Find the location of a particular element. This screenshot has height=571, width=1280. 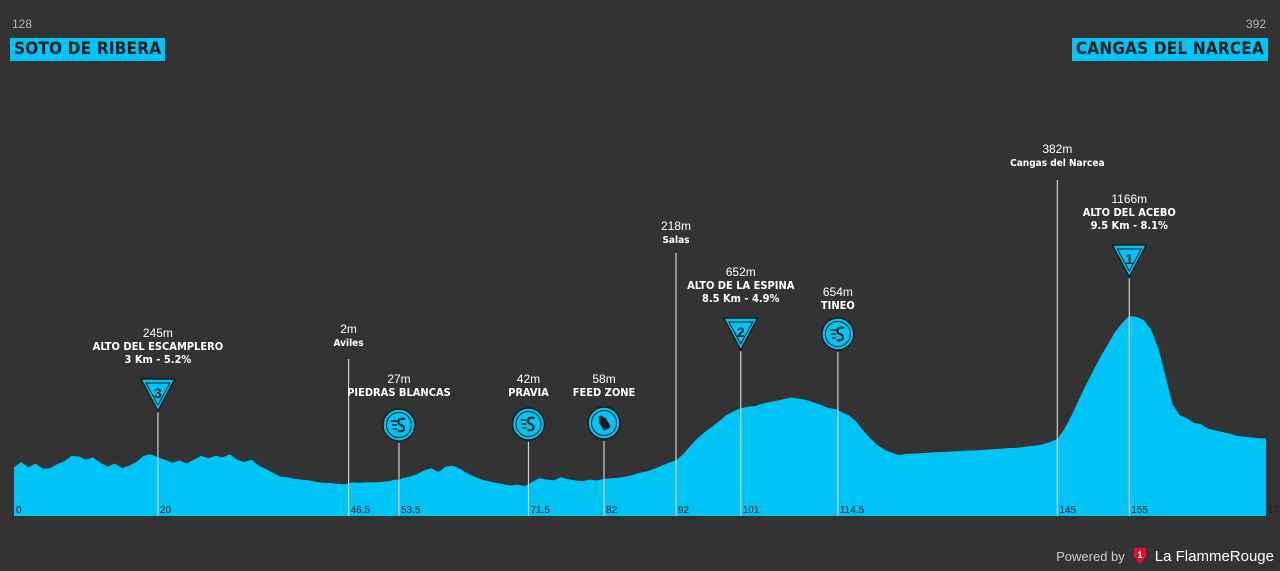

marker-elevation: 1166m is located at coordinates (1129, 199).